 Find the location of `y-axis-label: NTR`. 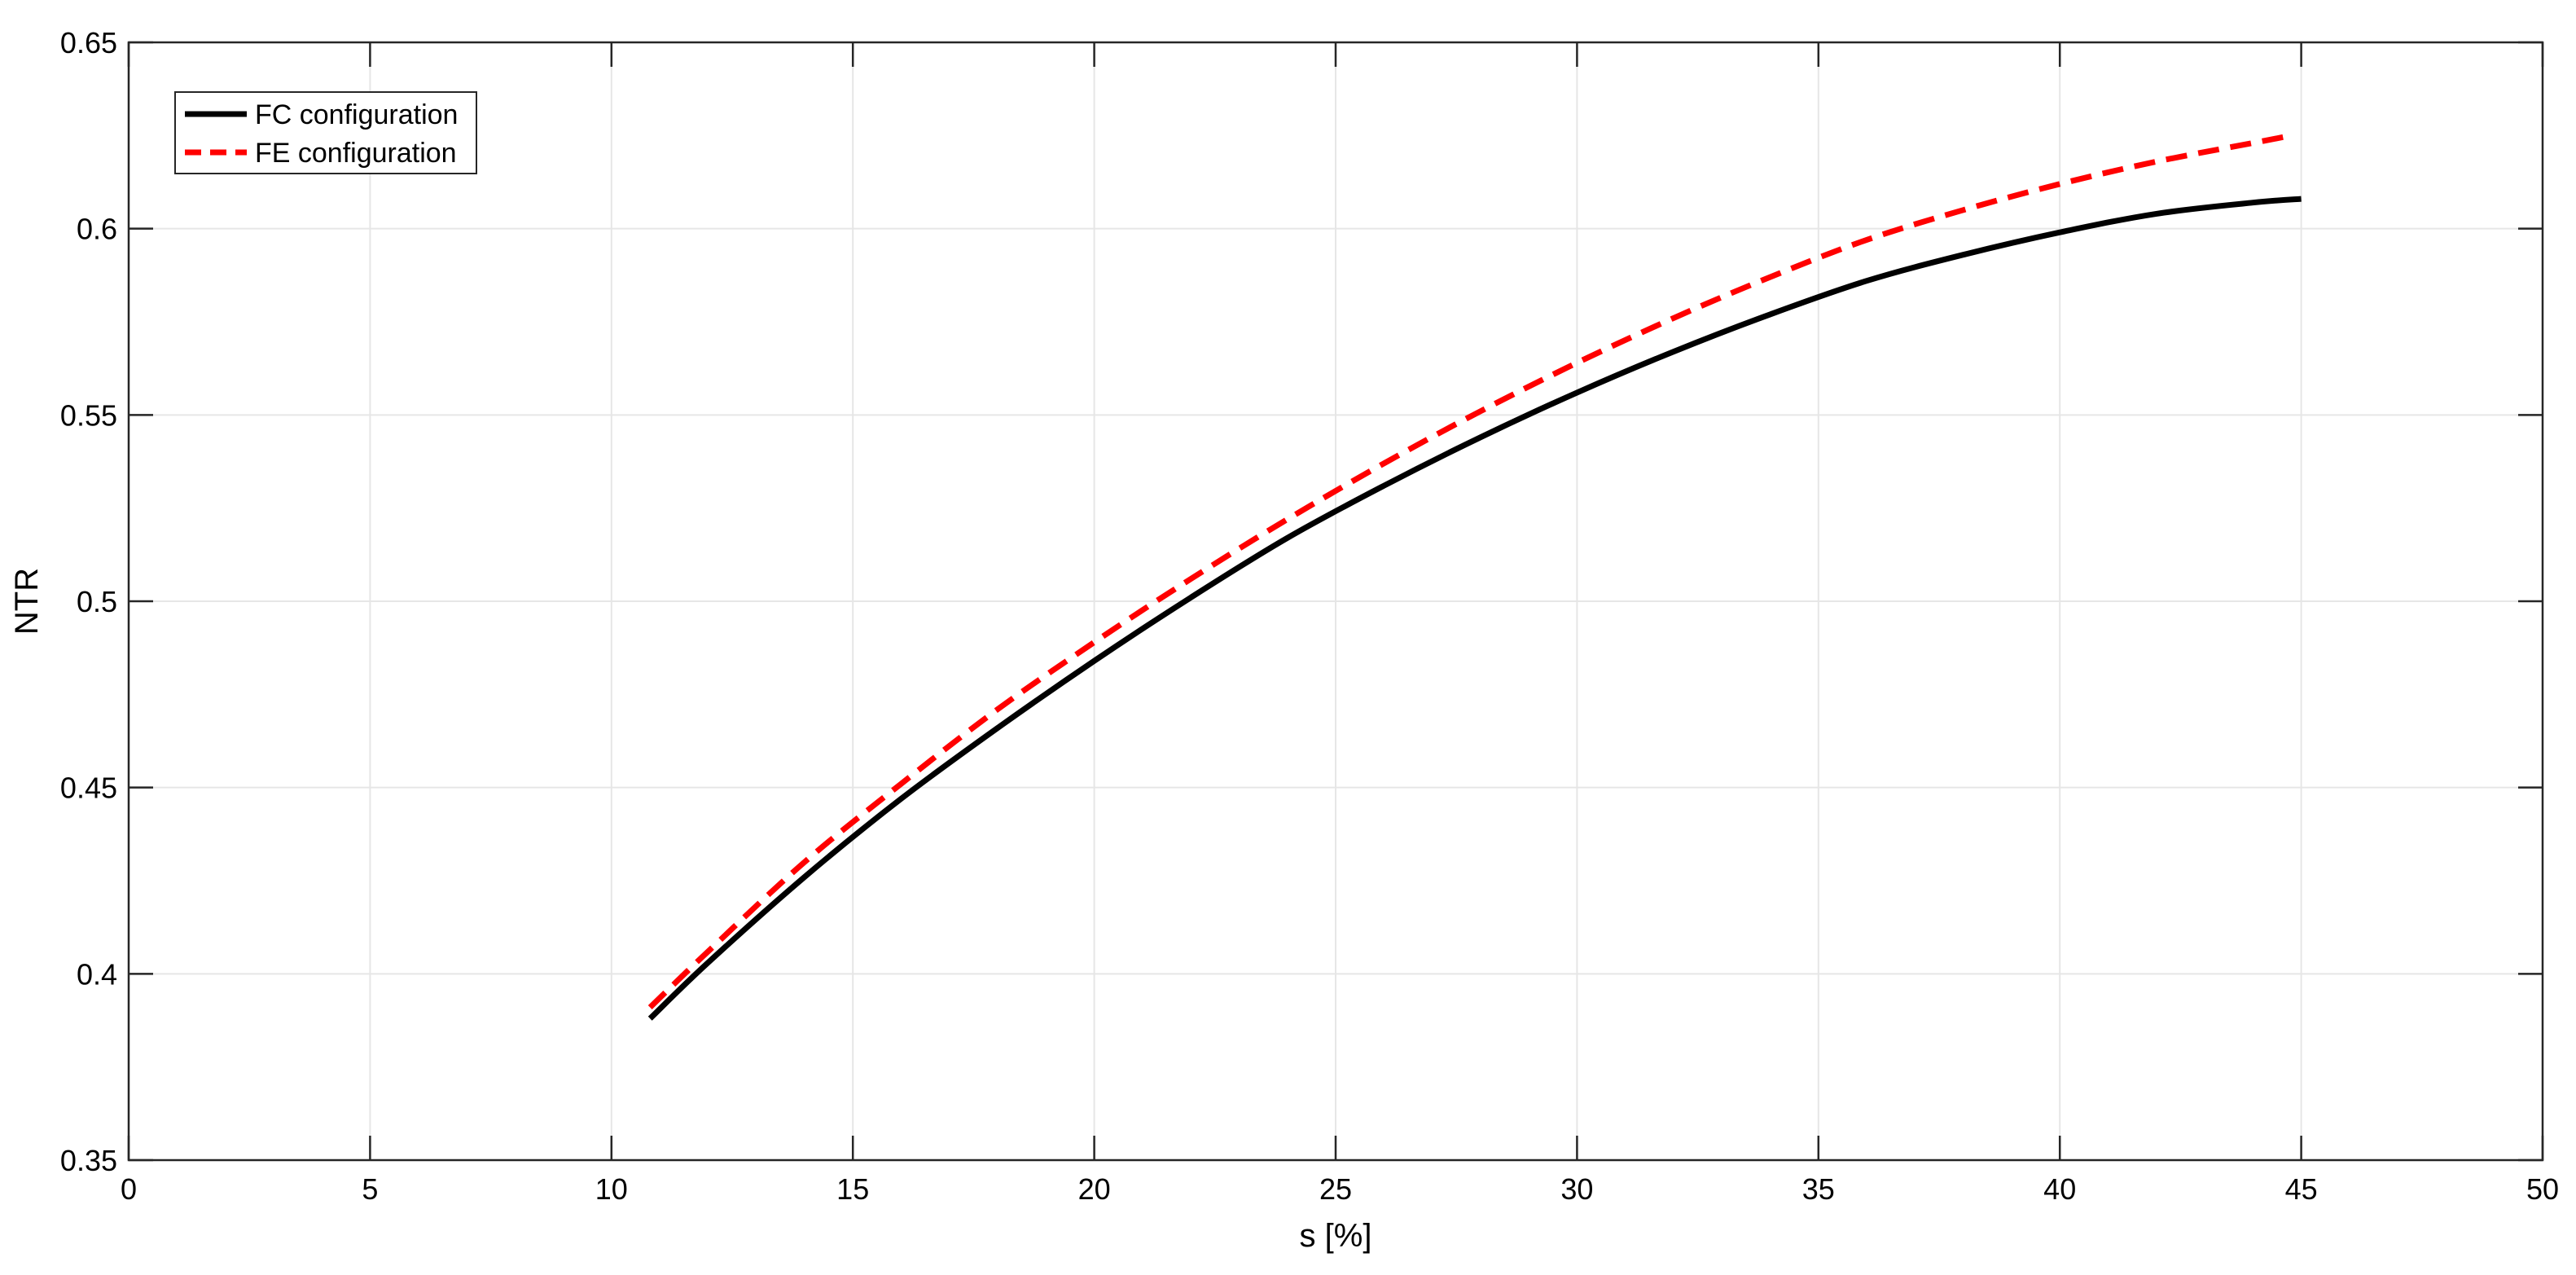

y-axis-label: NTR is located at coordinates (27, 602).